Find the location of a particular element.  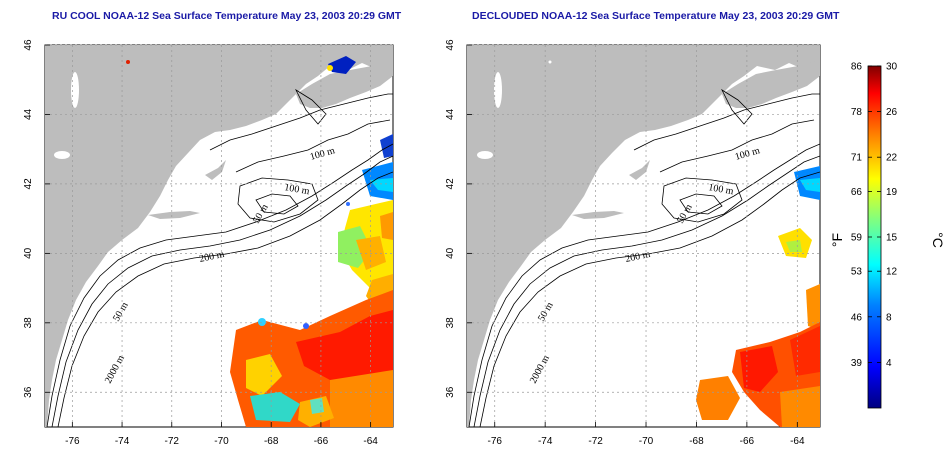

right-lat-tick-label: 36 is located at coordinates (450, 392).